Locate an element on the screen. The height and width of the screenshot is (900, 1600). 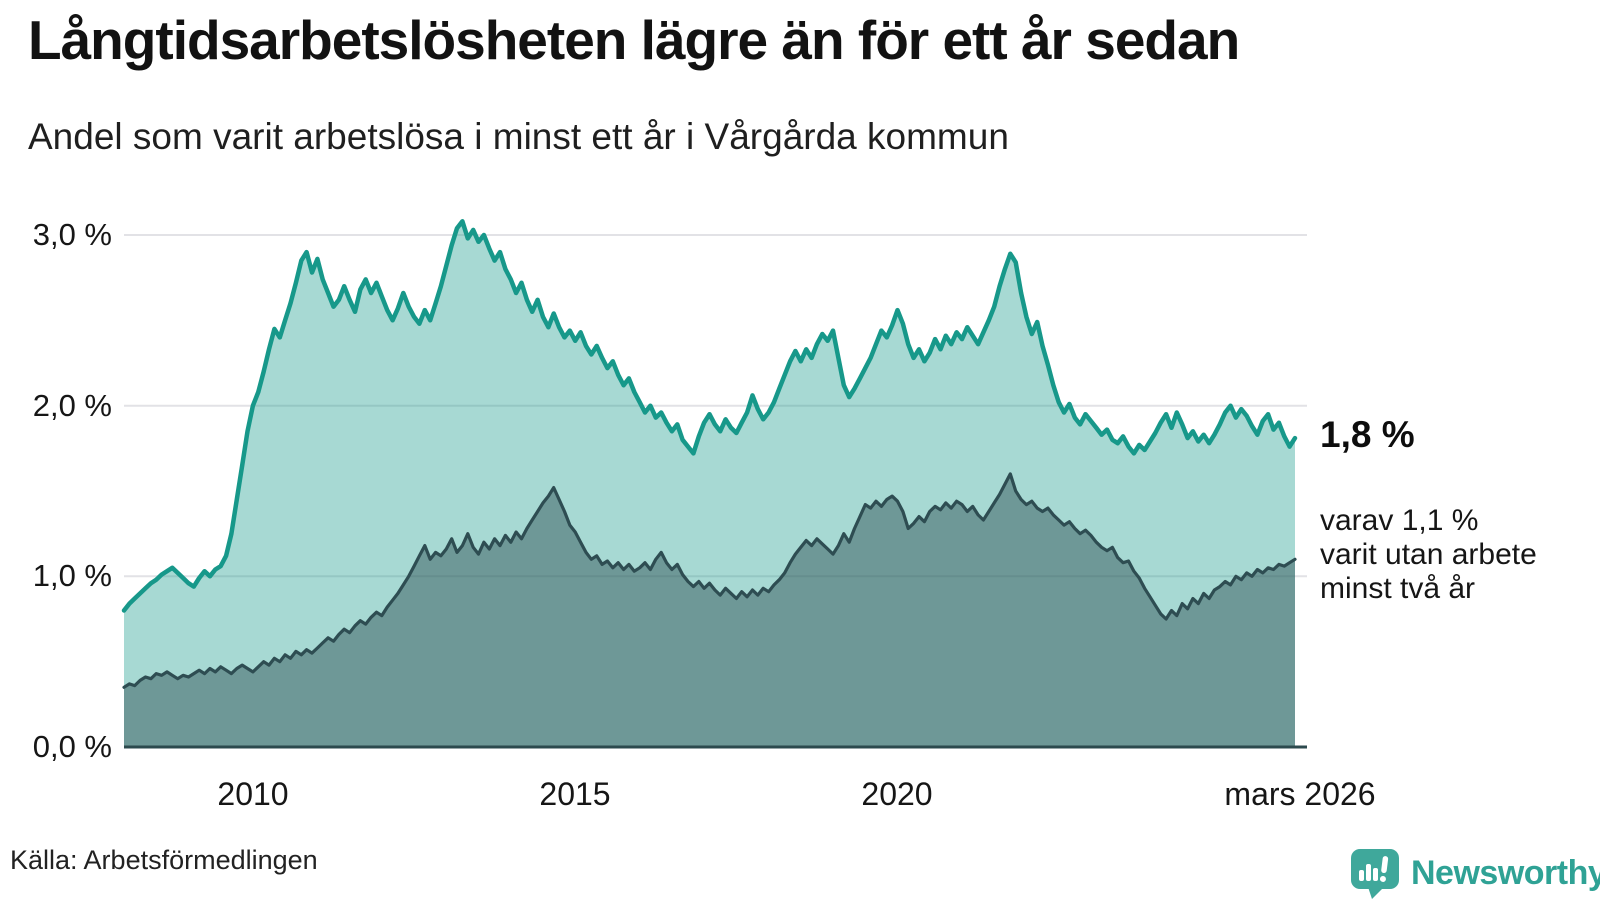
exclamation-glyph is located at coordinates (1384, 869).